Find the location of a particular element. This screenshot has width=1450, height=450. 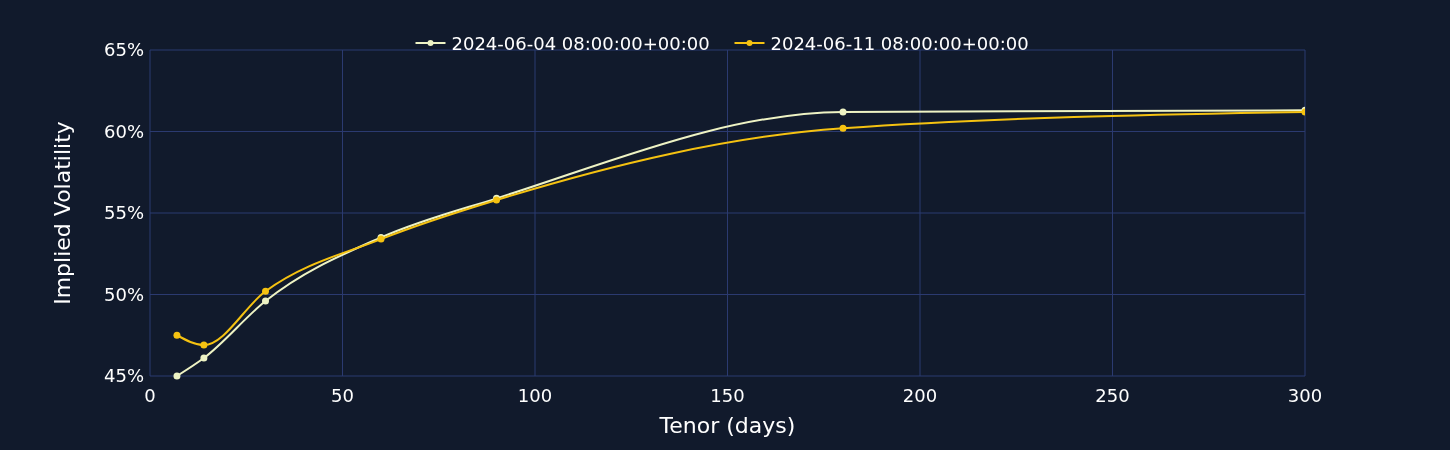

y-tick-label: 45% is located at coordinates (123, 375).